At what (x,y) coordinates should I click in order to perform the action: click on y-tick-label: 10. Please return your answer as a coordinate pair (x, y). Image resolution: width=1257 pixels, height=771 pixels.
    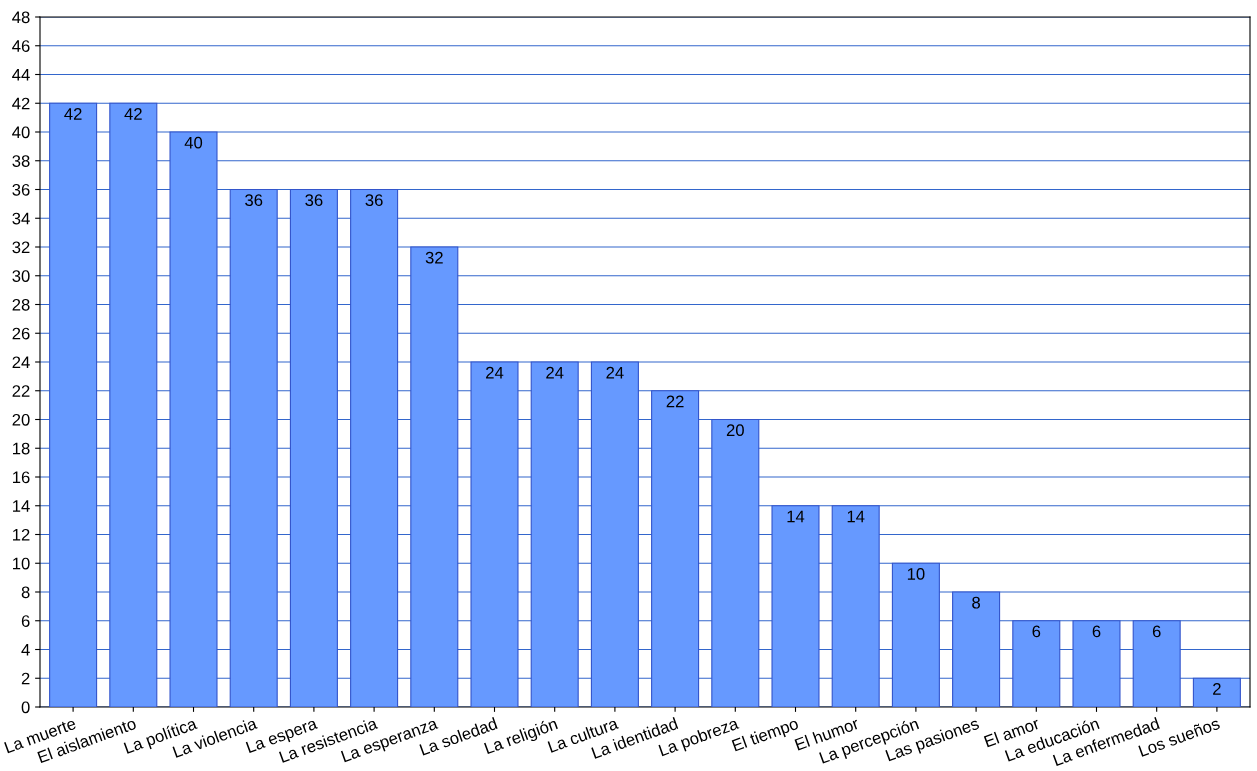
    Looking at the image, I should click on (21, 563).